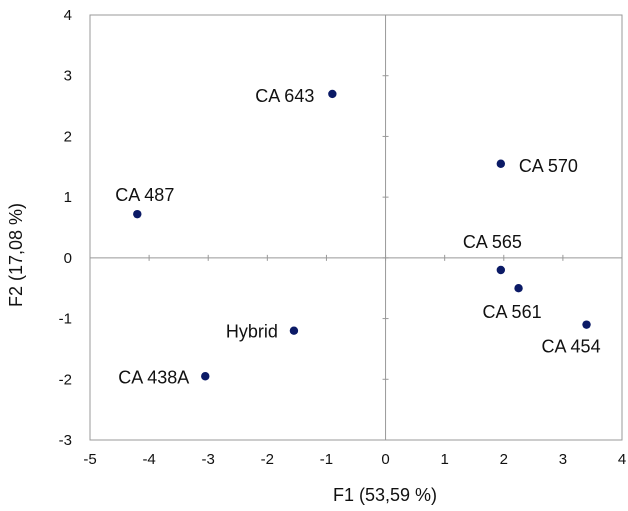  Describe the element at coordinates (208, 459) in the screenshot. I see `x-tick-label: -3` at that location.